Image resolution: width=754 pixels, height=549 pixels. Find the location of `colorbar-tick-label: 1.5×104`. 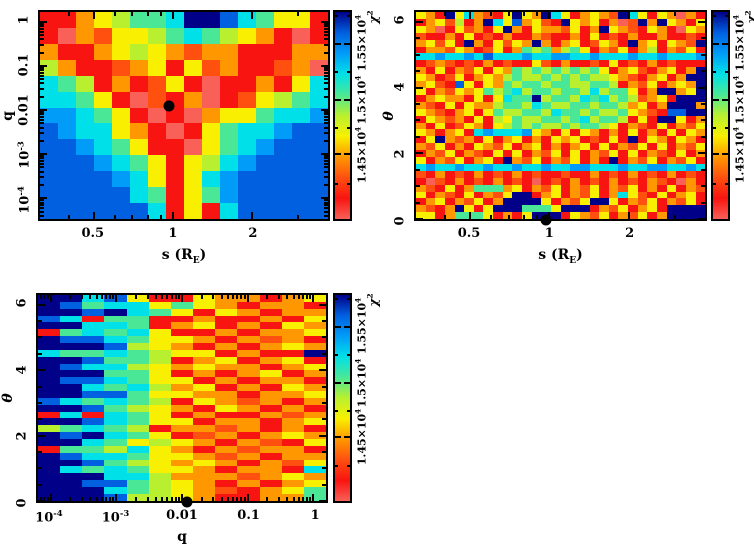

colorbar-tick-label: 1.5×104 is located at coordinates (361, 100).